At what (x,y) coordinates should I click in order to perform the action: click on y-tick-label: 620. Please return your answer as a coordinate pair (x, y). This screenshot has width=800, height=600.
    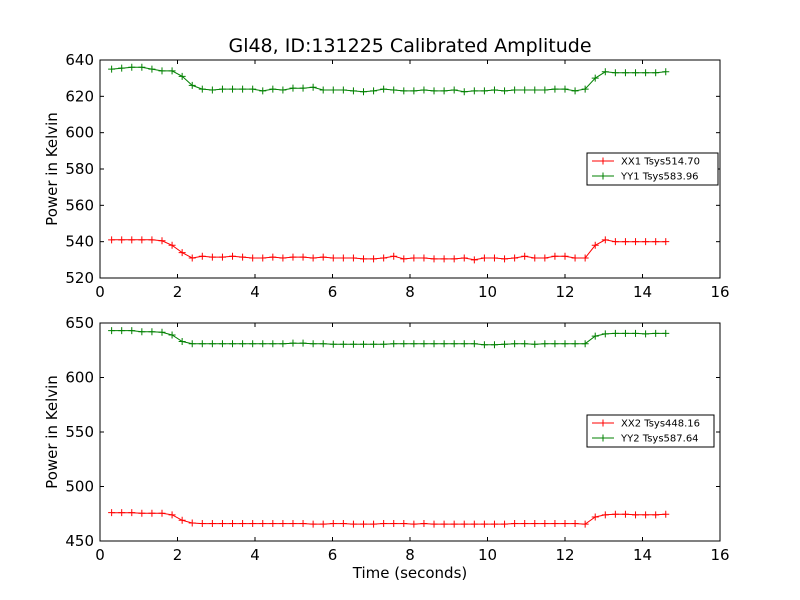
    Looking at the image, I should click on (79, 96).